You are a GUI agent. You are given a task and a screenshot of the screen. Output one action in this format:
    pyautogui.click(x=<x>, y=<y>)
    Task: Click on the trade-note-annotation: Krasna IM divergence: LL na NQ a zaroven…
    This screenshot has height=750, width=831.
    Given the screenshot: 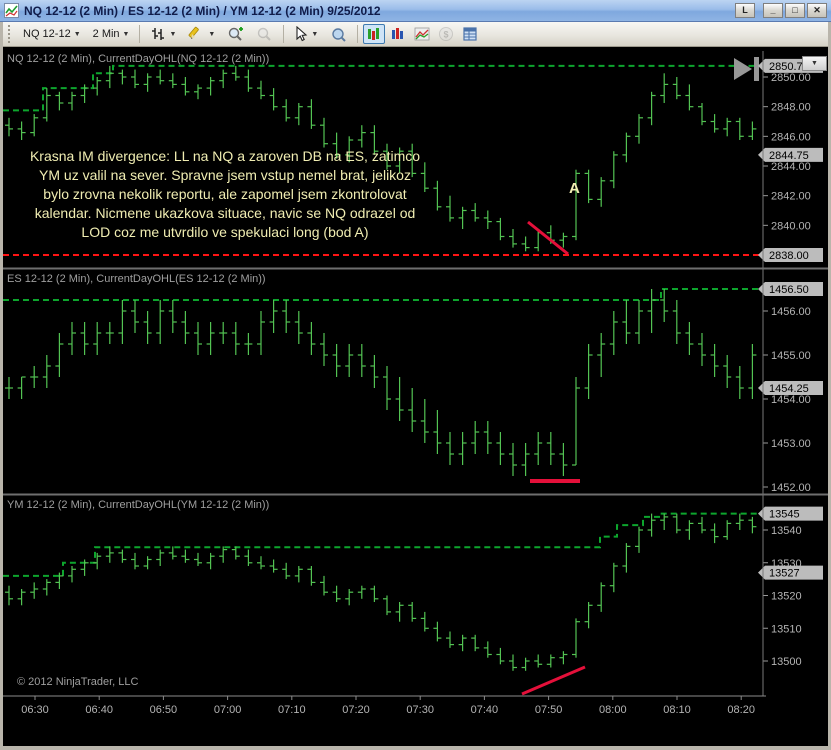 What is the action you would take?
    pyautogui.click(x=225, y=194)
    